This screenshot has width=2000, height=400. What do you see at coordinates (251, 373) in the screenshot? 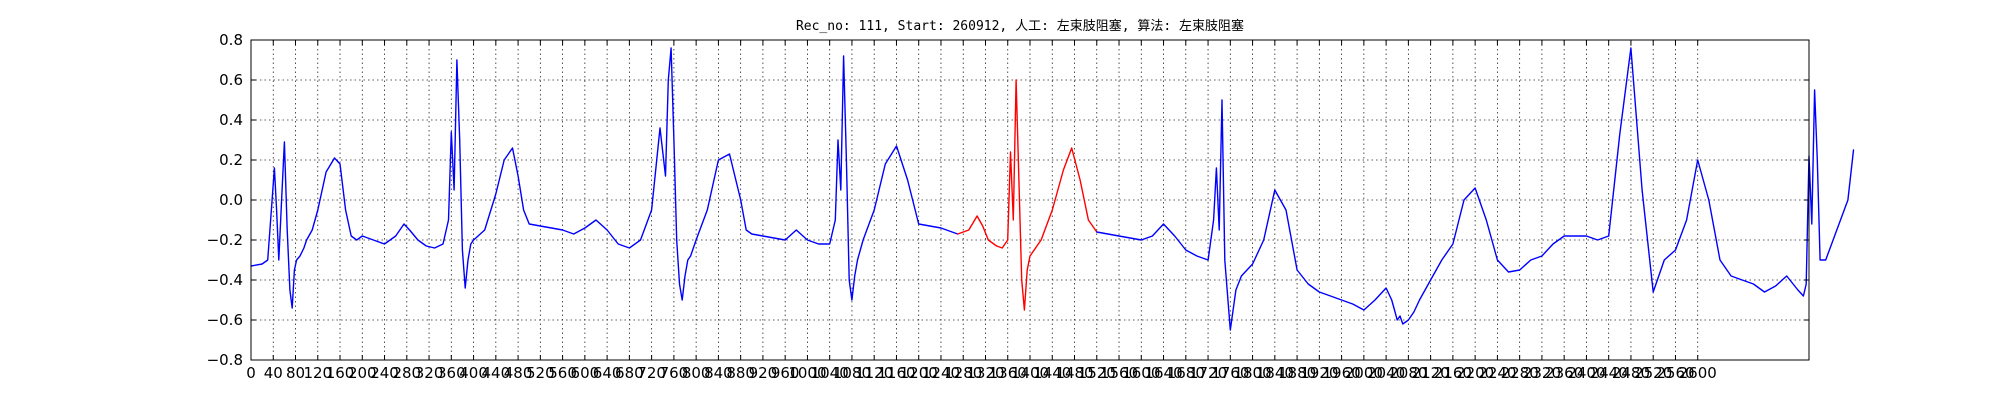
I see `x-tick-label: 0` at bounding box center [251, 373].